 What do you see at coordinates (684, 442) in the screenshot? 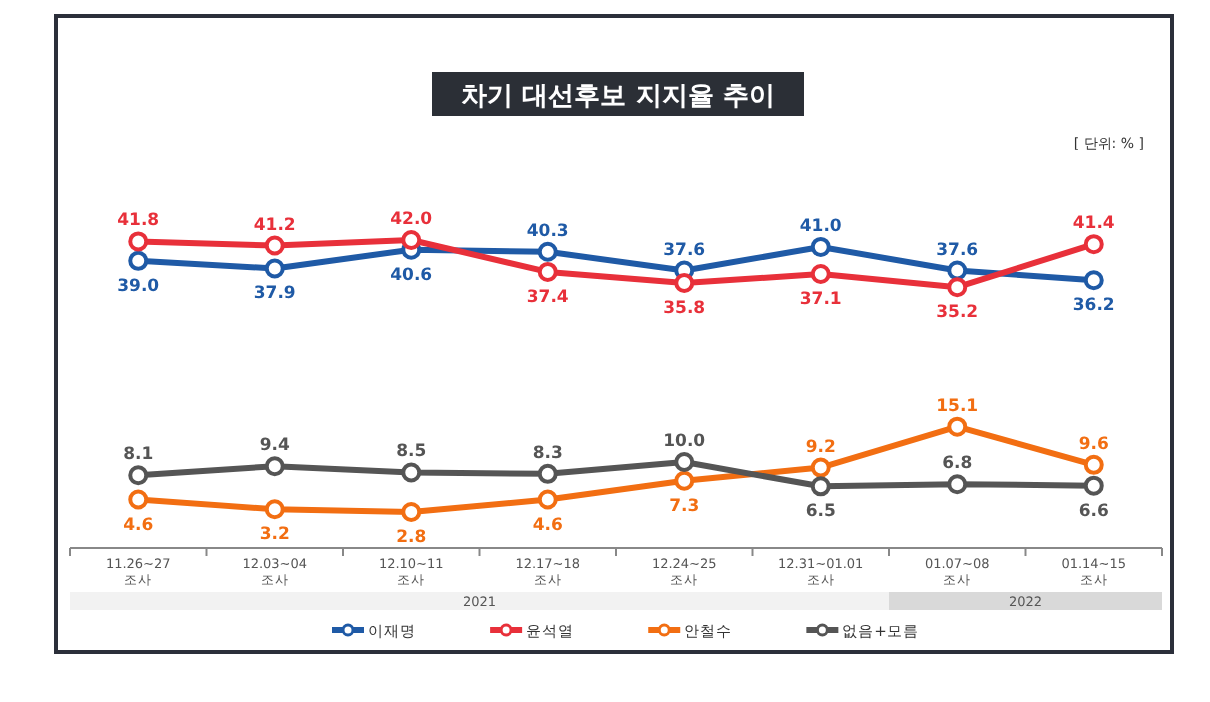
I see `data-label: 10.0` at bounding box center [684, 442].